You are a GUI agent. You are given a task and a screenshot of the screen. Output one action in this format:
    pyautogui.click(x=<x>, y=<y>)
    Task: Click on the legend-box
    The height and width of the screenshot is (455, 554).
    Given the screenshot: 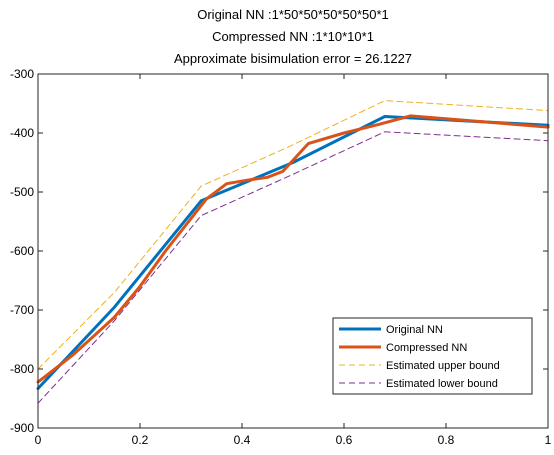 What is the action you would take?
    pyautogui.click(x=432, y=356)
    